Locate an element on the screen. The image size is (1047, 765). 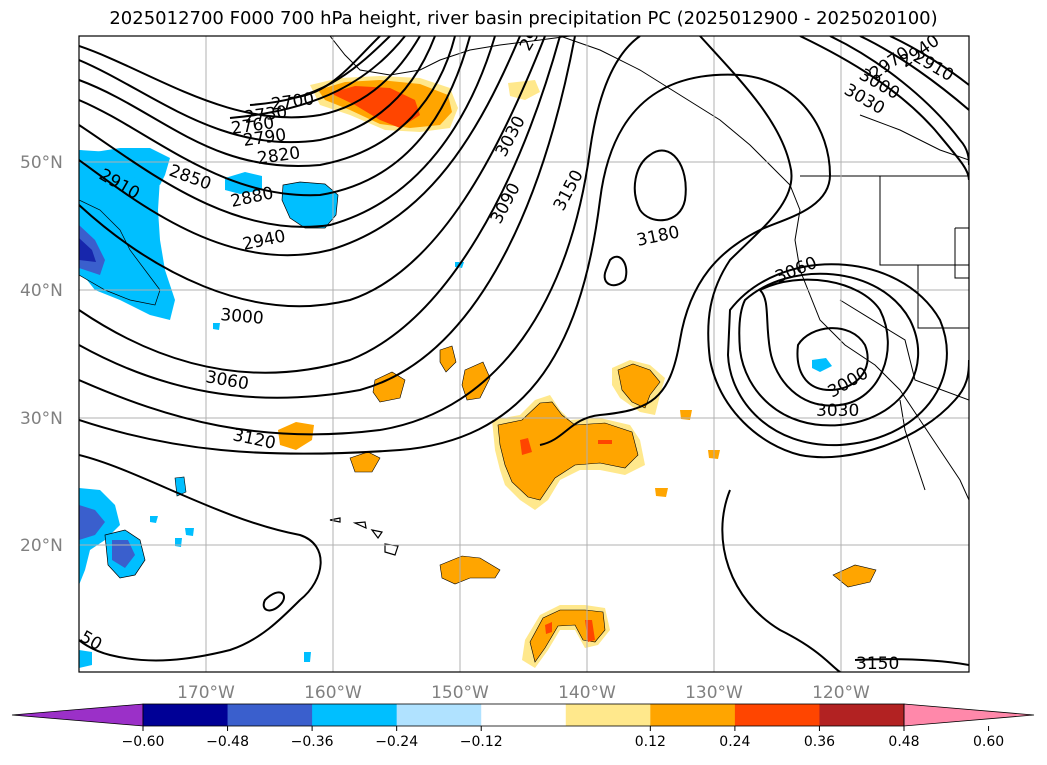
colorbar-tick-label: 0.48 is located at coordinates (903, 742).